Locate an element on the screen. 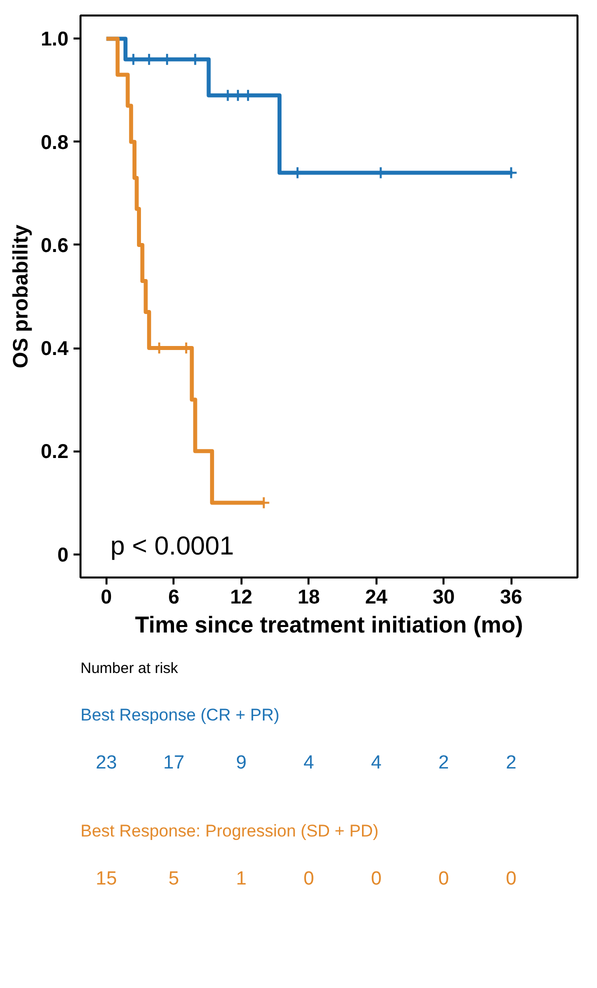  x-tick-label: 24 is located at coordinates (376, 597).